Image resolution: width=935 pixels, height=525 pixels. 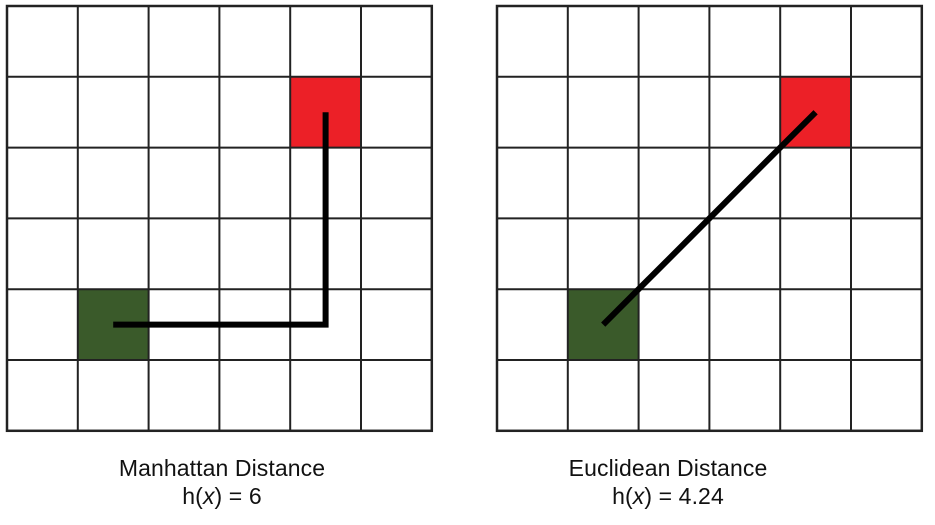 I want to click on manhattan-caption-title: Manhattan Distance, so click(x=222, y=468).